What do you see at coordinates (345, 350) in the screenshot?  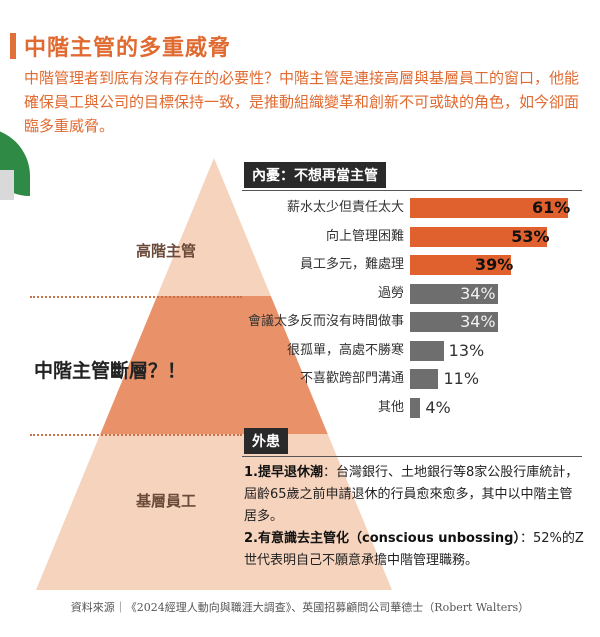 I see `bar-label: 很孤單，高處不勝寒` at bounding box center [345, 350].